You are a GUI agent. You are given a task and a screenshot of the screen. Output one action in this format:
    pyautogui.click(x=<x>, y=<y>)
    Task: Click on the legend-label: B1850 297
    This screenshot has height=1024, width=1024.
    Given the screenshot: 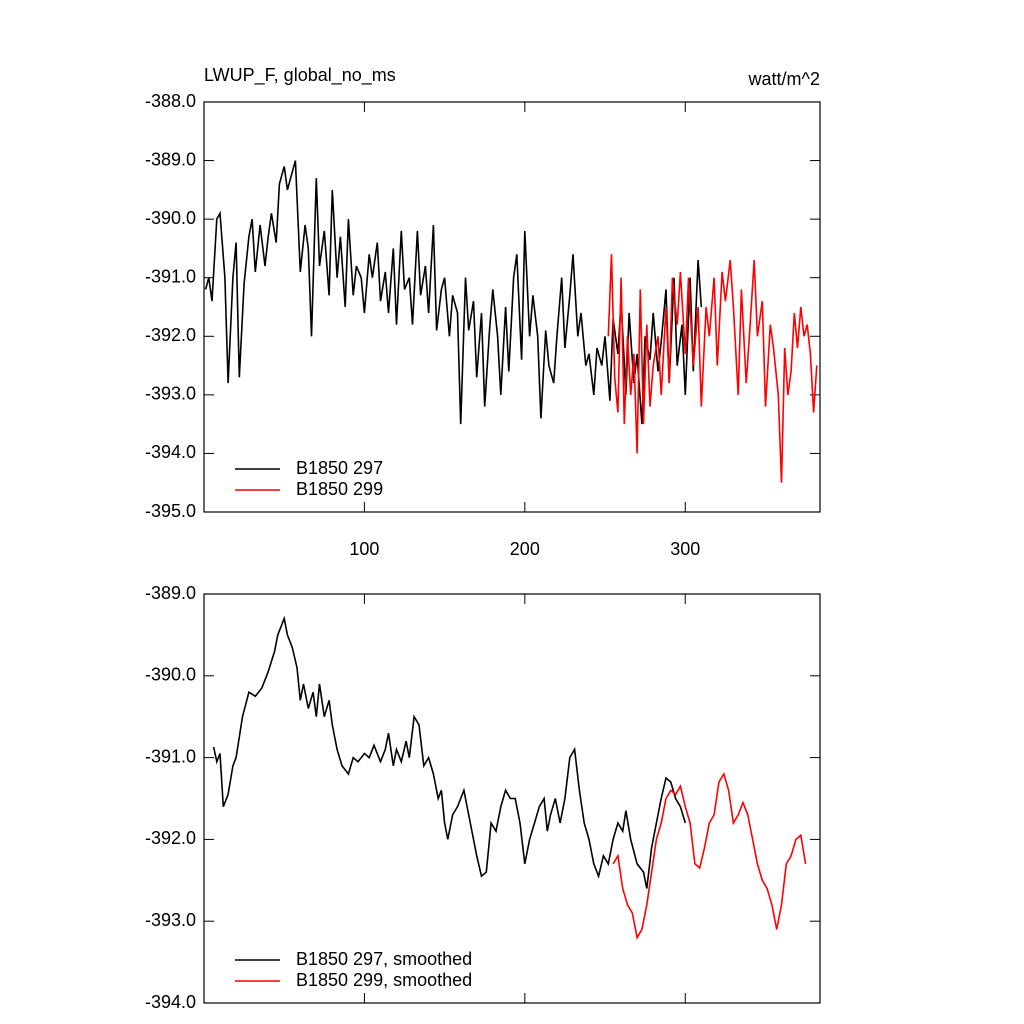 What is the action you would take?
    pyautogui.click(x=339, y=468)
    